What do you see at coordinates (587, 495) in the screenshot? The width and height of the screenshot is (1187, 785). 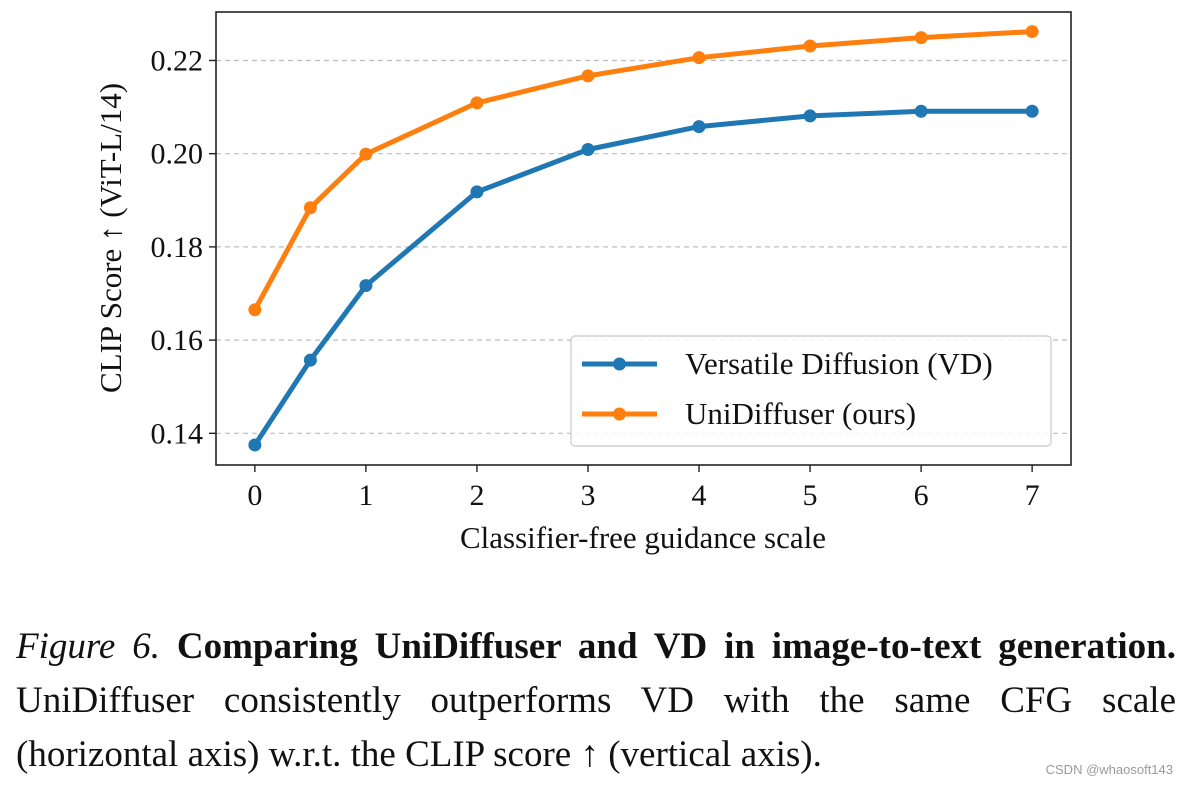 I see `x-tick-label: 3` at bounding box center [587, 495].